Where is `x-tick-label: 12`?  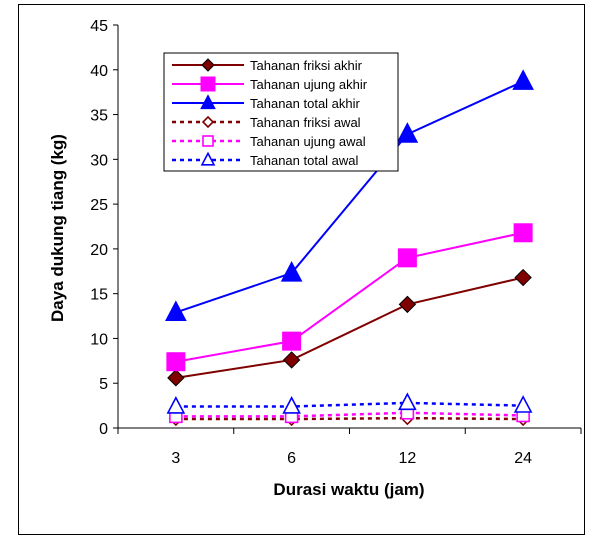 x-tick-label: 12 is located at coordinates (407, 458).